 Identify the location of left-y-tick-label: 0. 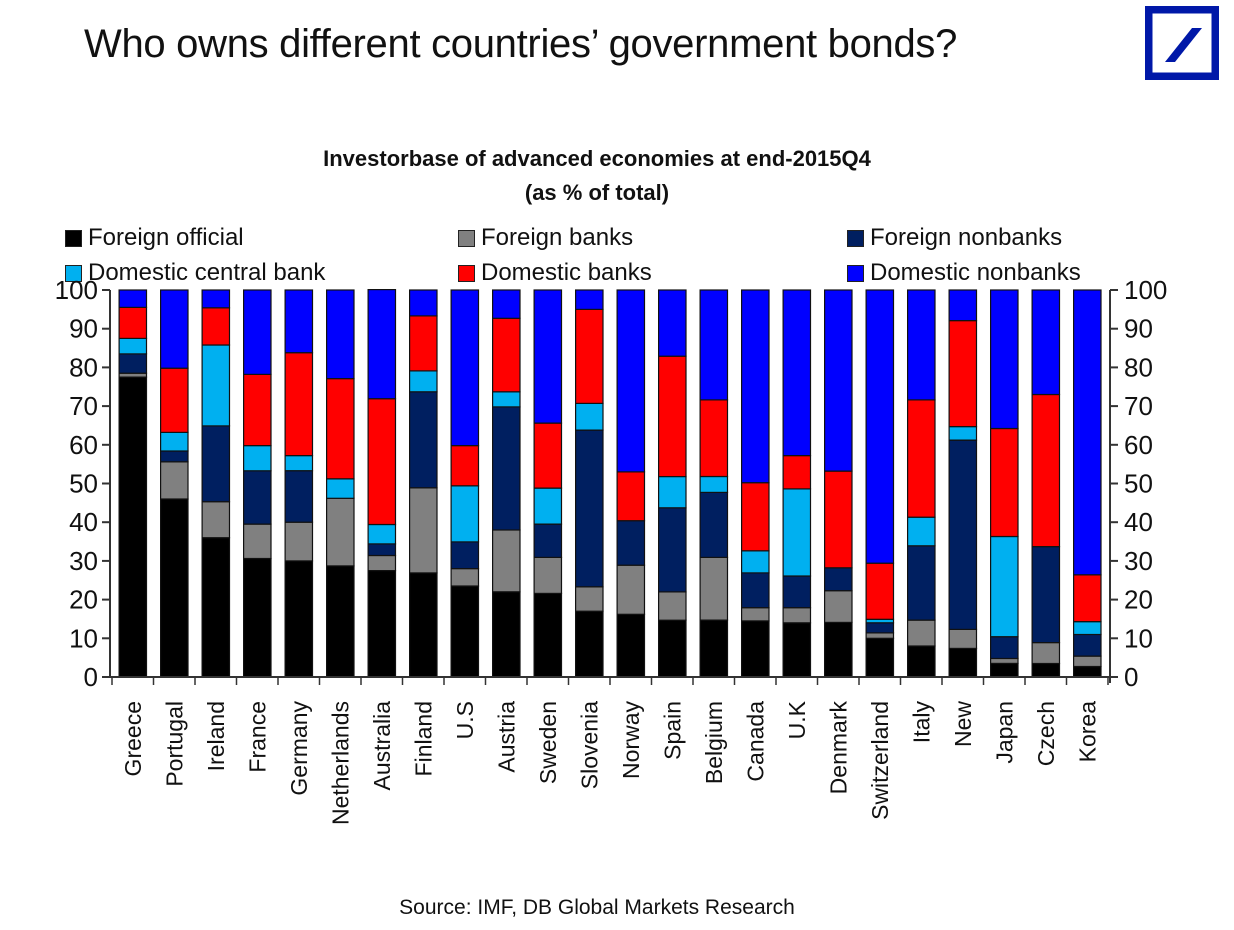
(91, 677).